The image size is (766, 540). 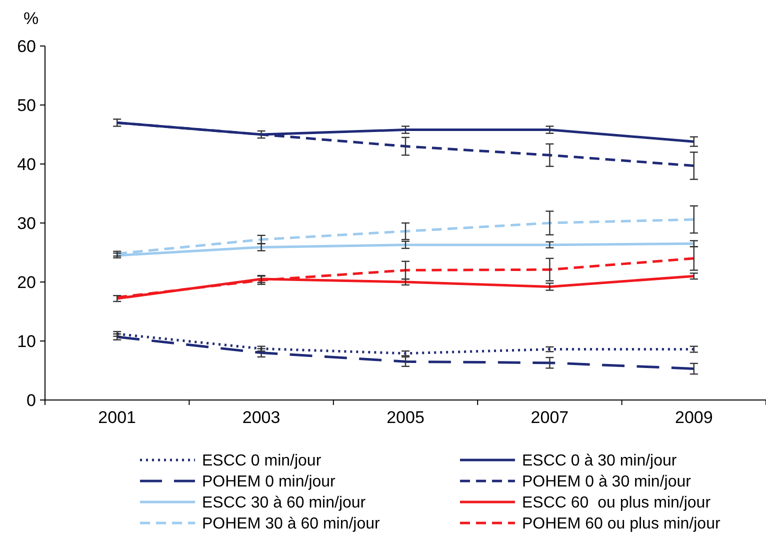 I want to click on y-axis-title: %, so click(x=31, y=18).